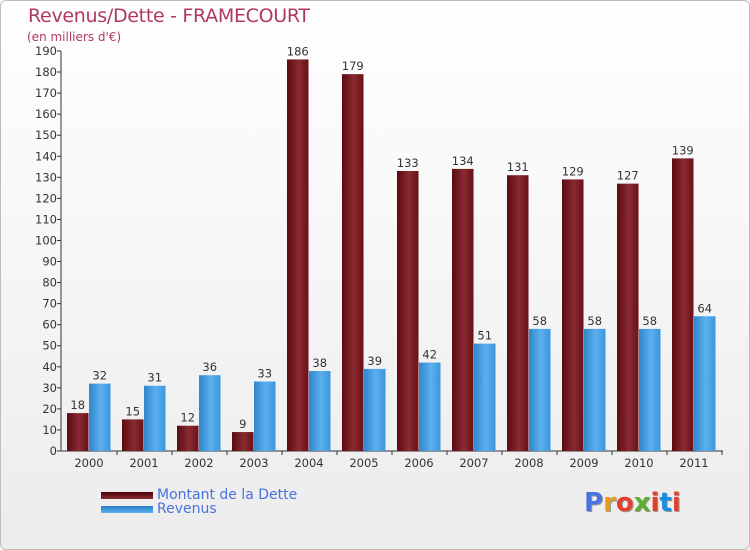 This screenshot has height=550, width=750. I want to click on y-tick-label: 80, so click(49, 283).